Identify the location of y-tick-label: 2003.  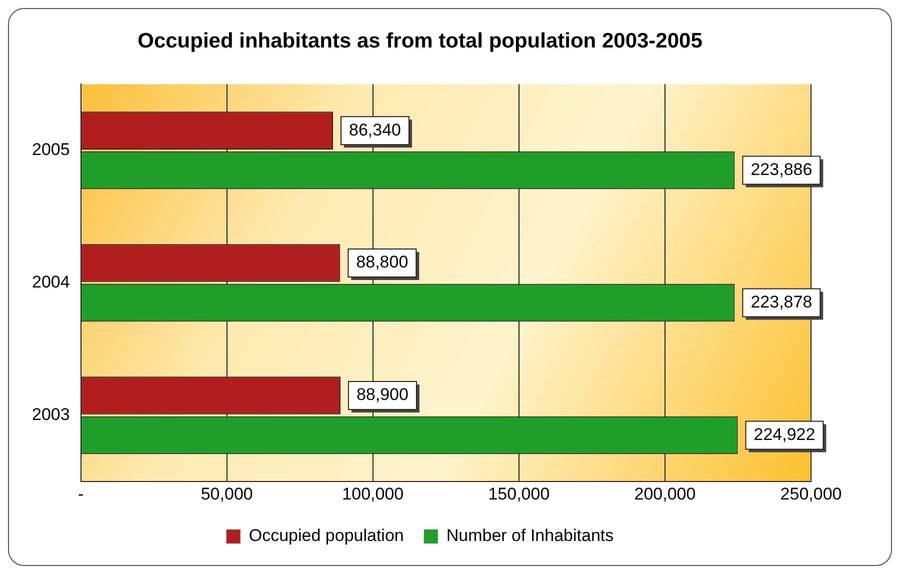
(51, 414).